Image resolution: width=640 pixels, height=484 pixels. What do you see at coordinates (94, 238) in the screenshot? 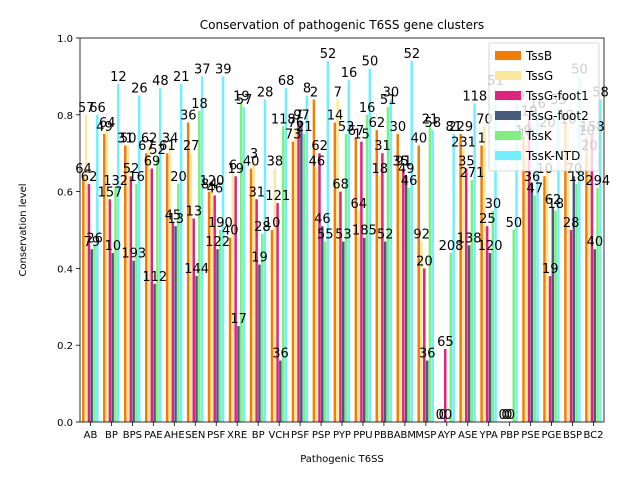
I see `data-label: 26` at bounding box center [94, 238].